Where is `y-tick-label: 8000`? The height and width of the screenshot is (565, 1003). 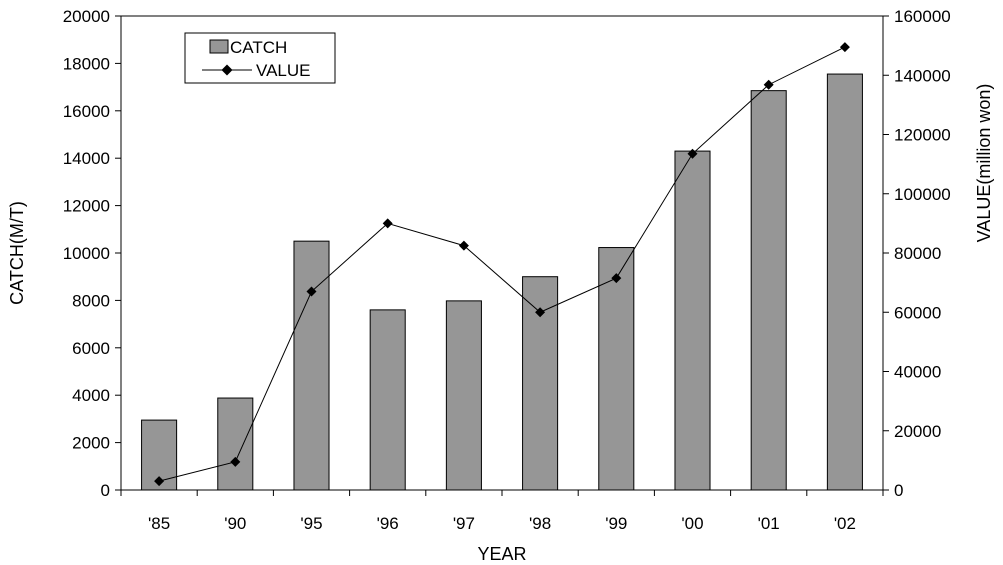
y-tick-label: 8000 is located at coordinates (91, 300).